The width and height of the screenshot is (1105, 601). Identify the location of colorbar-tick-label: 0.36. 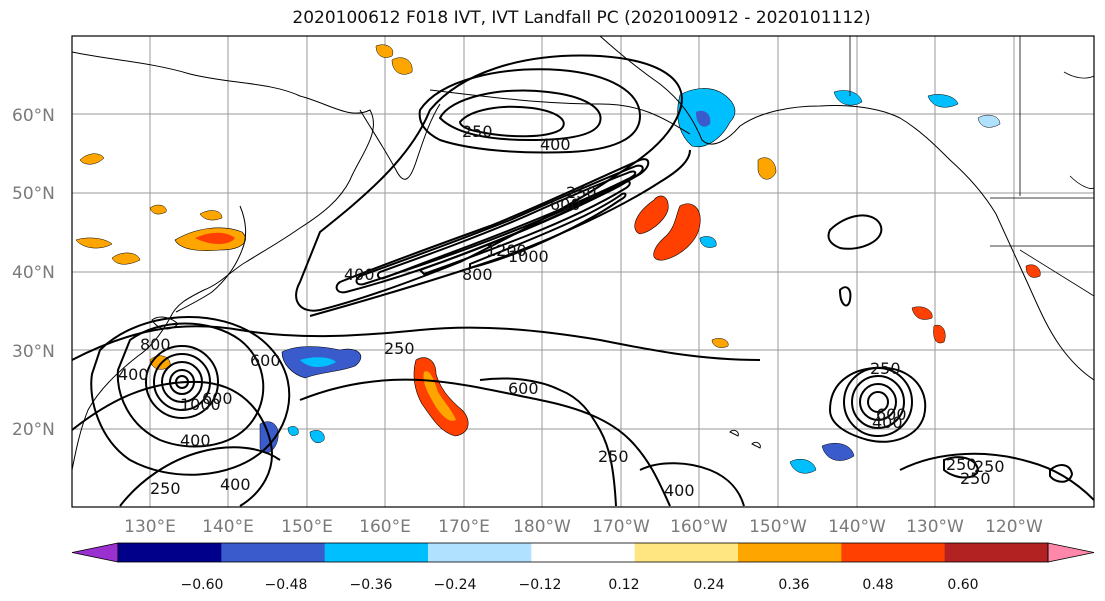
(793, 585).